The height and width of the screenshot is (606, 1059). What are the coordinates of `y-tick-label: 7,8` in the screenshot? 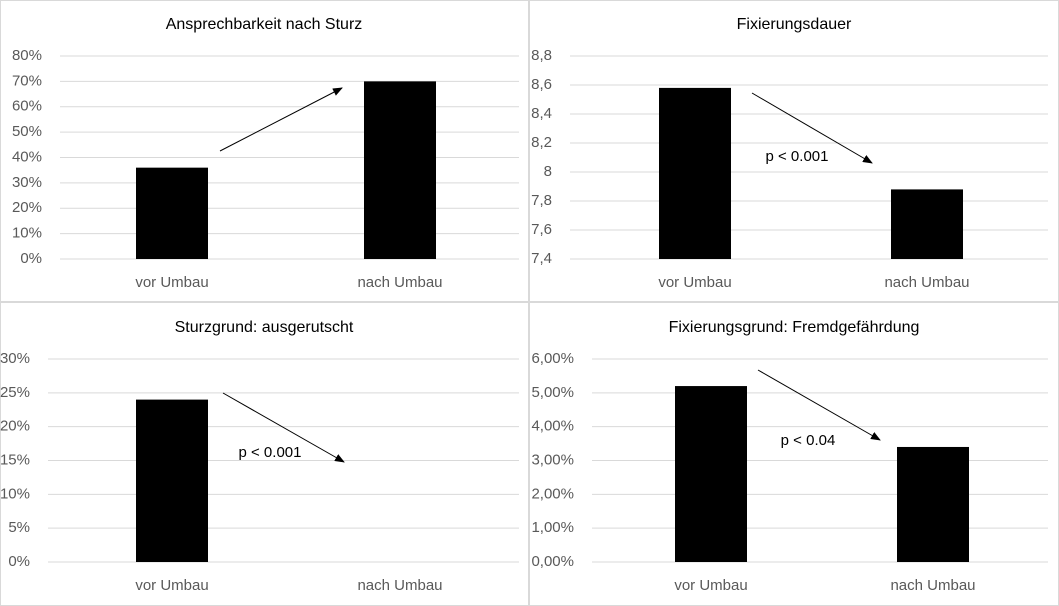 It's located at (541, 200).